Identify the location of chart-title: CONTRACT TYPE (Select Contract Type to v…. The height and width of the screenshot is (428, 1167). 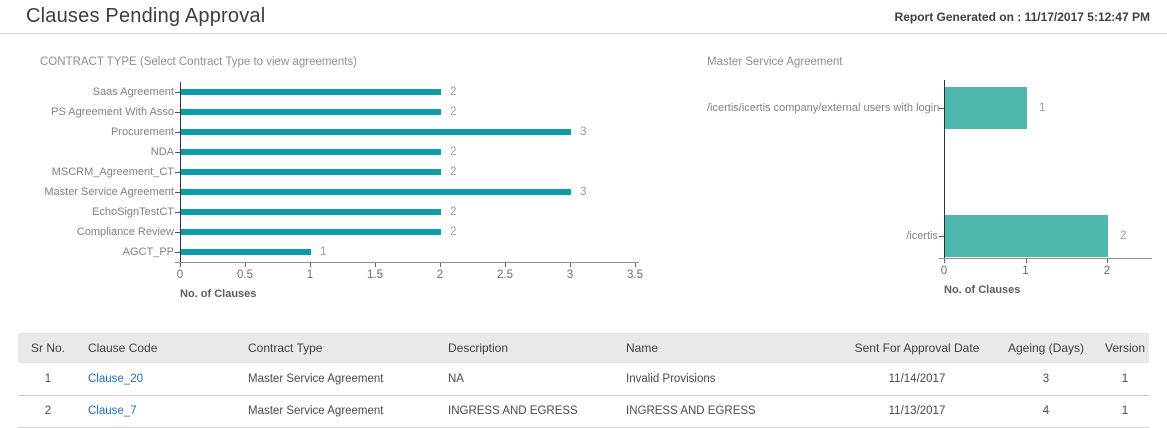
(199, 62).